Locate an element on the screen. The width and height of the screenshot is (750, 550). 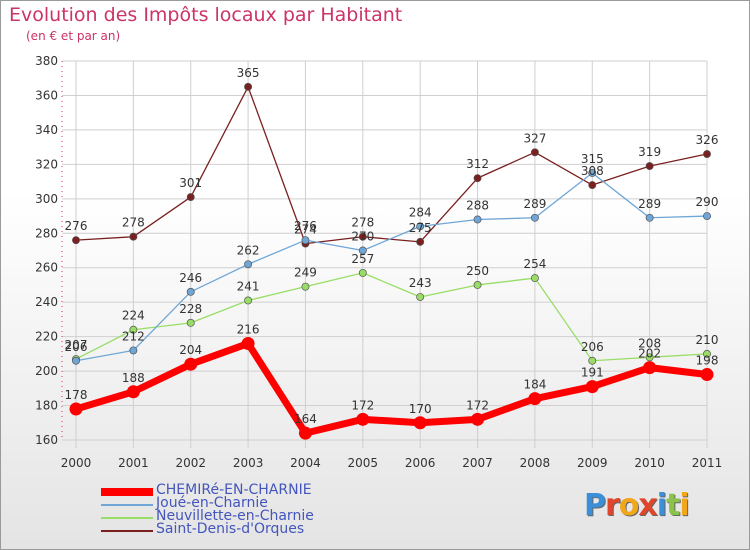
x-tick-label: 2010 is located at coordinates (649, 463).